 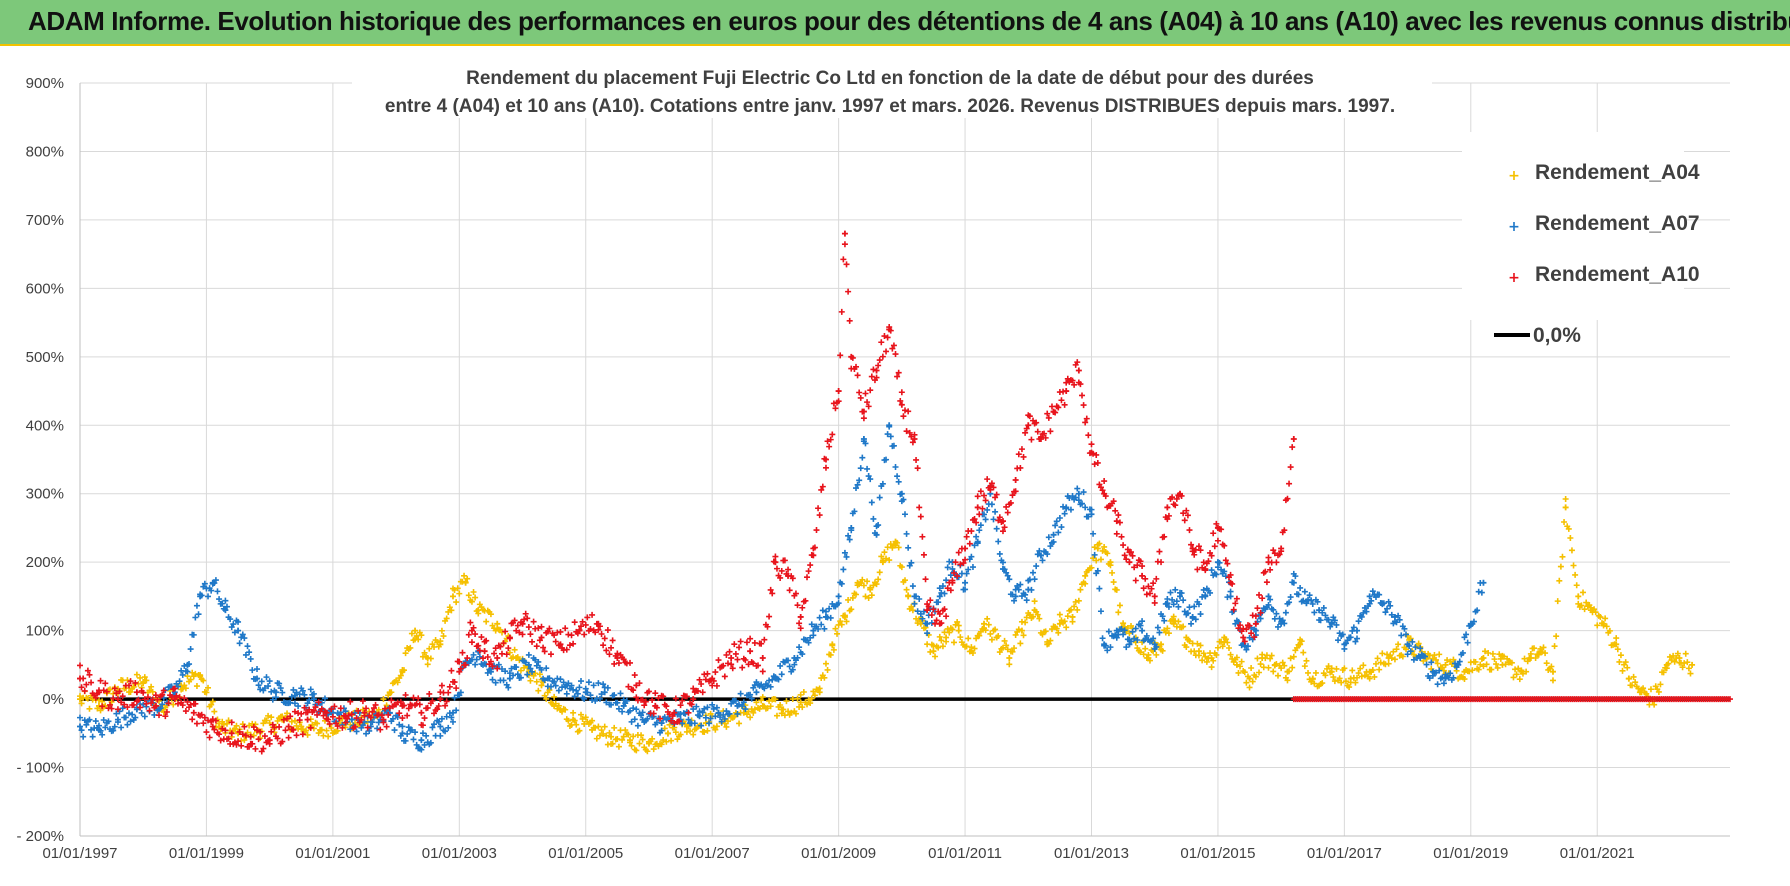 What do you see at coordinates (1514, 176) in the screenshot?
I see `legend-marker-a04: +` at bounding box center [1514, 176].